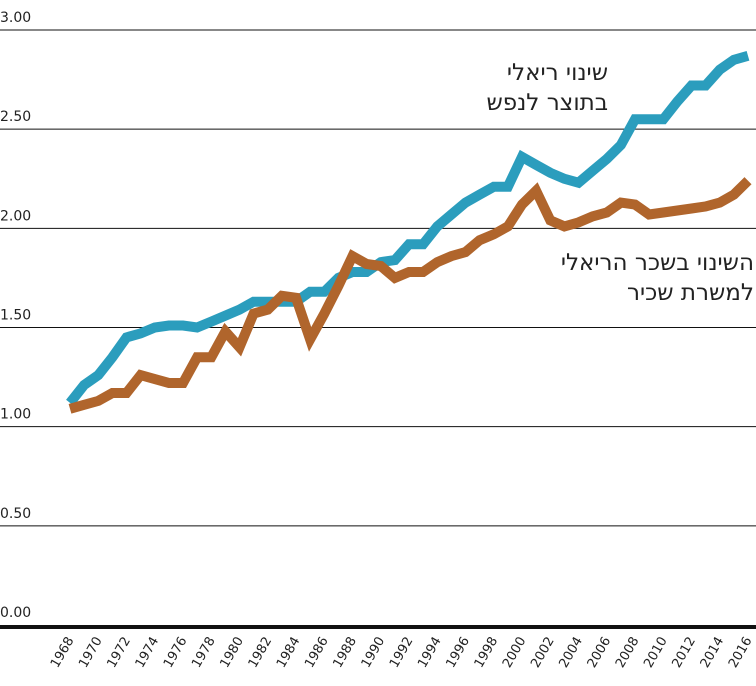 Image resolution: width=756 pixels, height=686 pixels. Describe the element at coordinates (656, 653) in the screenshot. I see `x-tick-label: 2010` at that location.